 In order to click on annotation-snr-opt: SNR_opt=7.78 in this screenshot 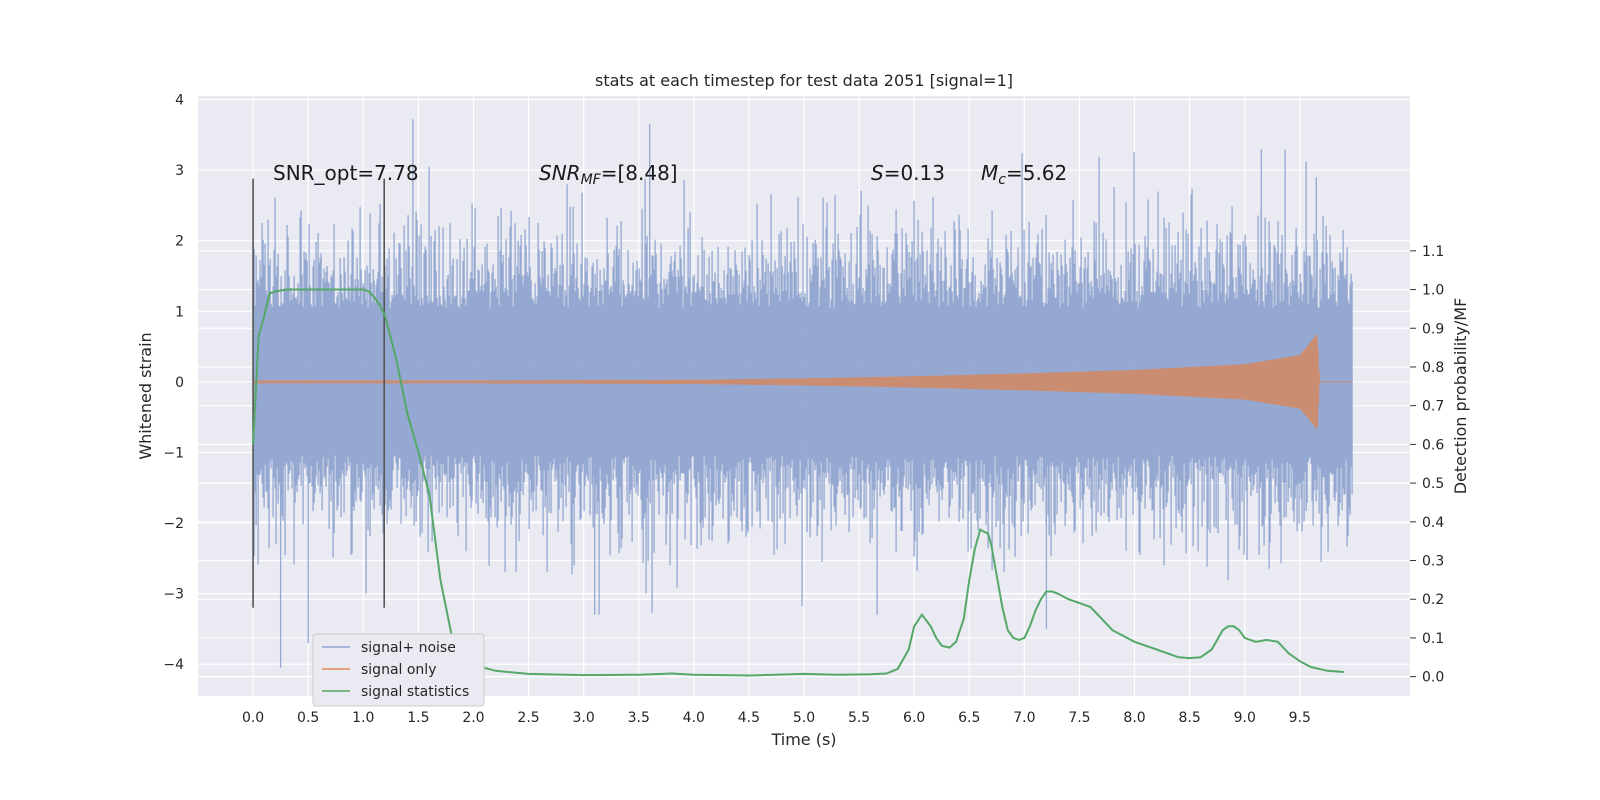, I will do `click(346, 173)`.